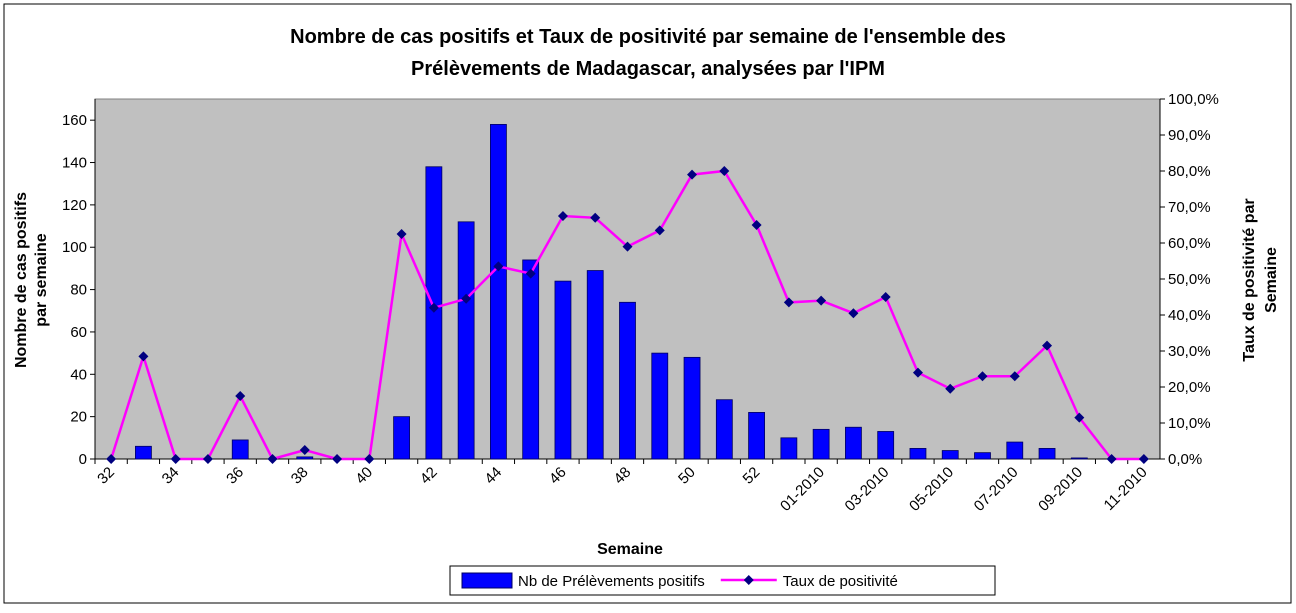 Image resolution: width=1296 pixels, height=613 pixels. What do you see at coordinates (41, 279) in the screenshot?
I see `y-axis-title-line: par semaine` at bounding box center [41, 279].